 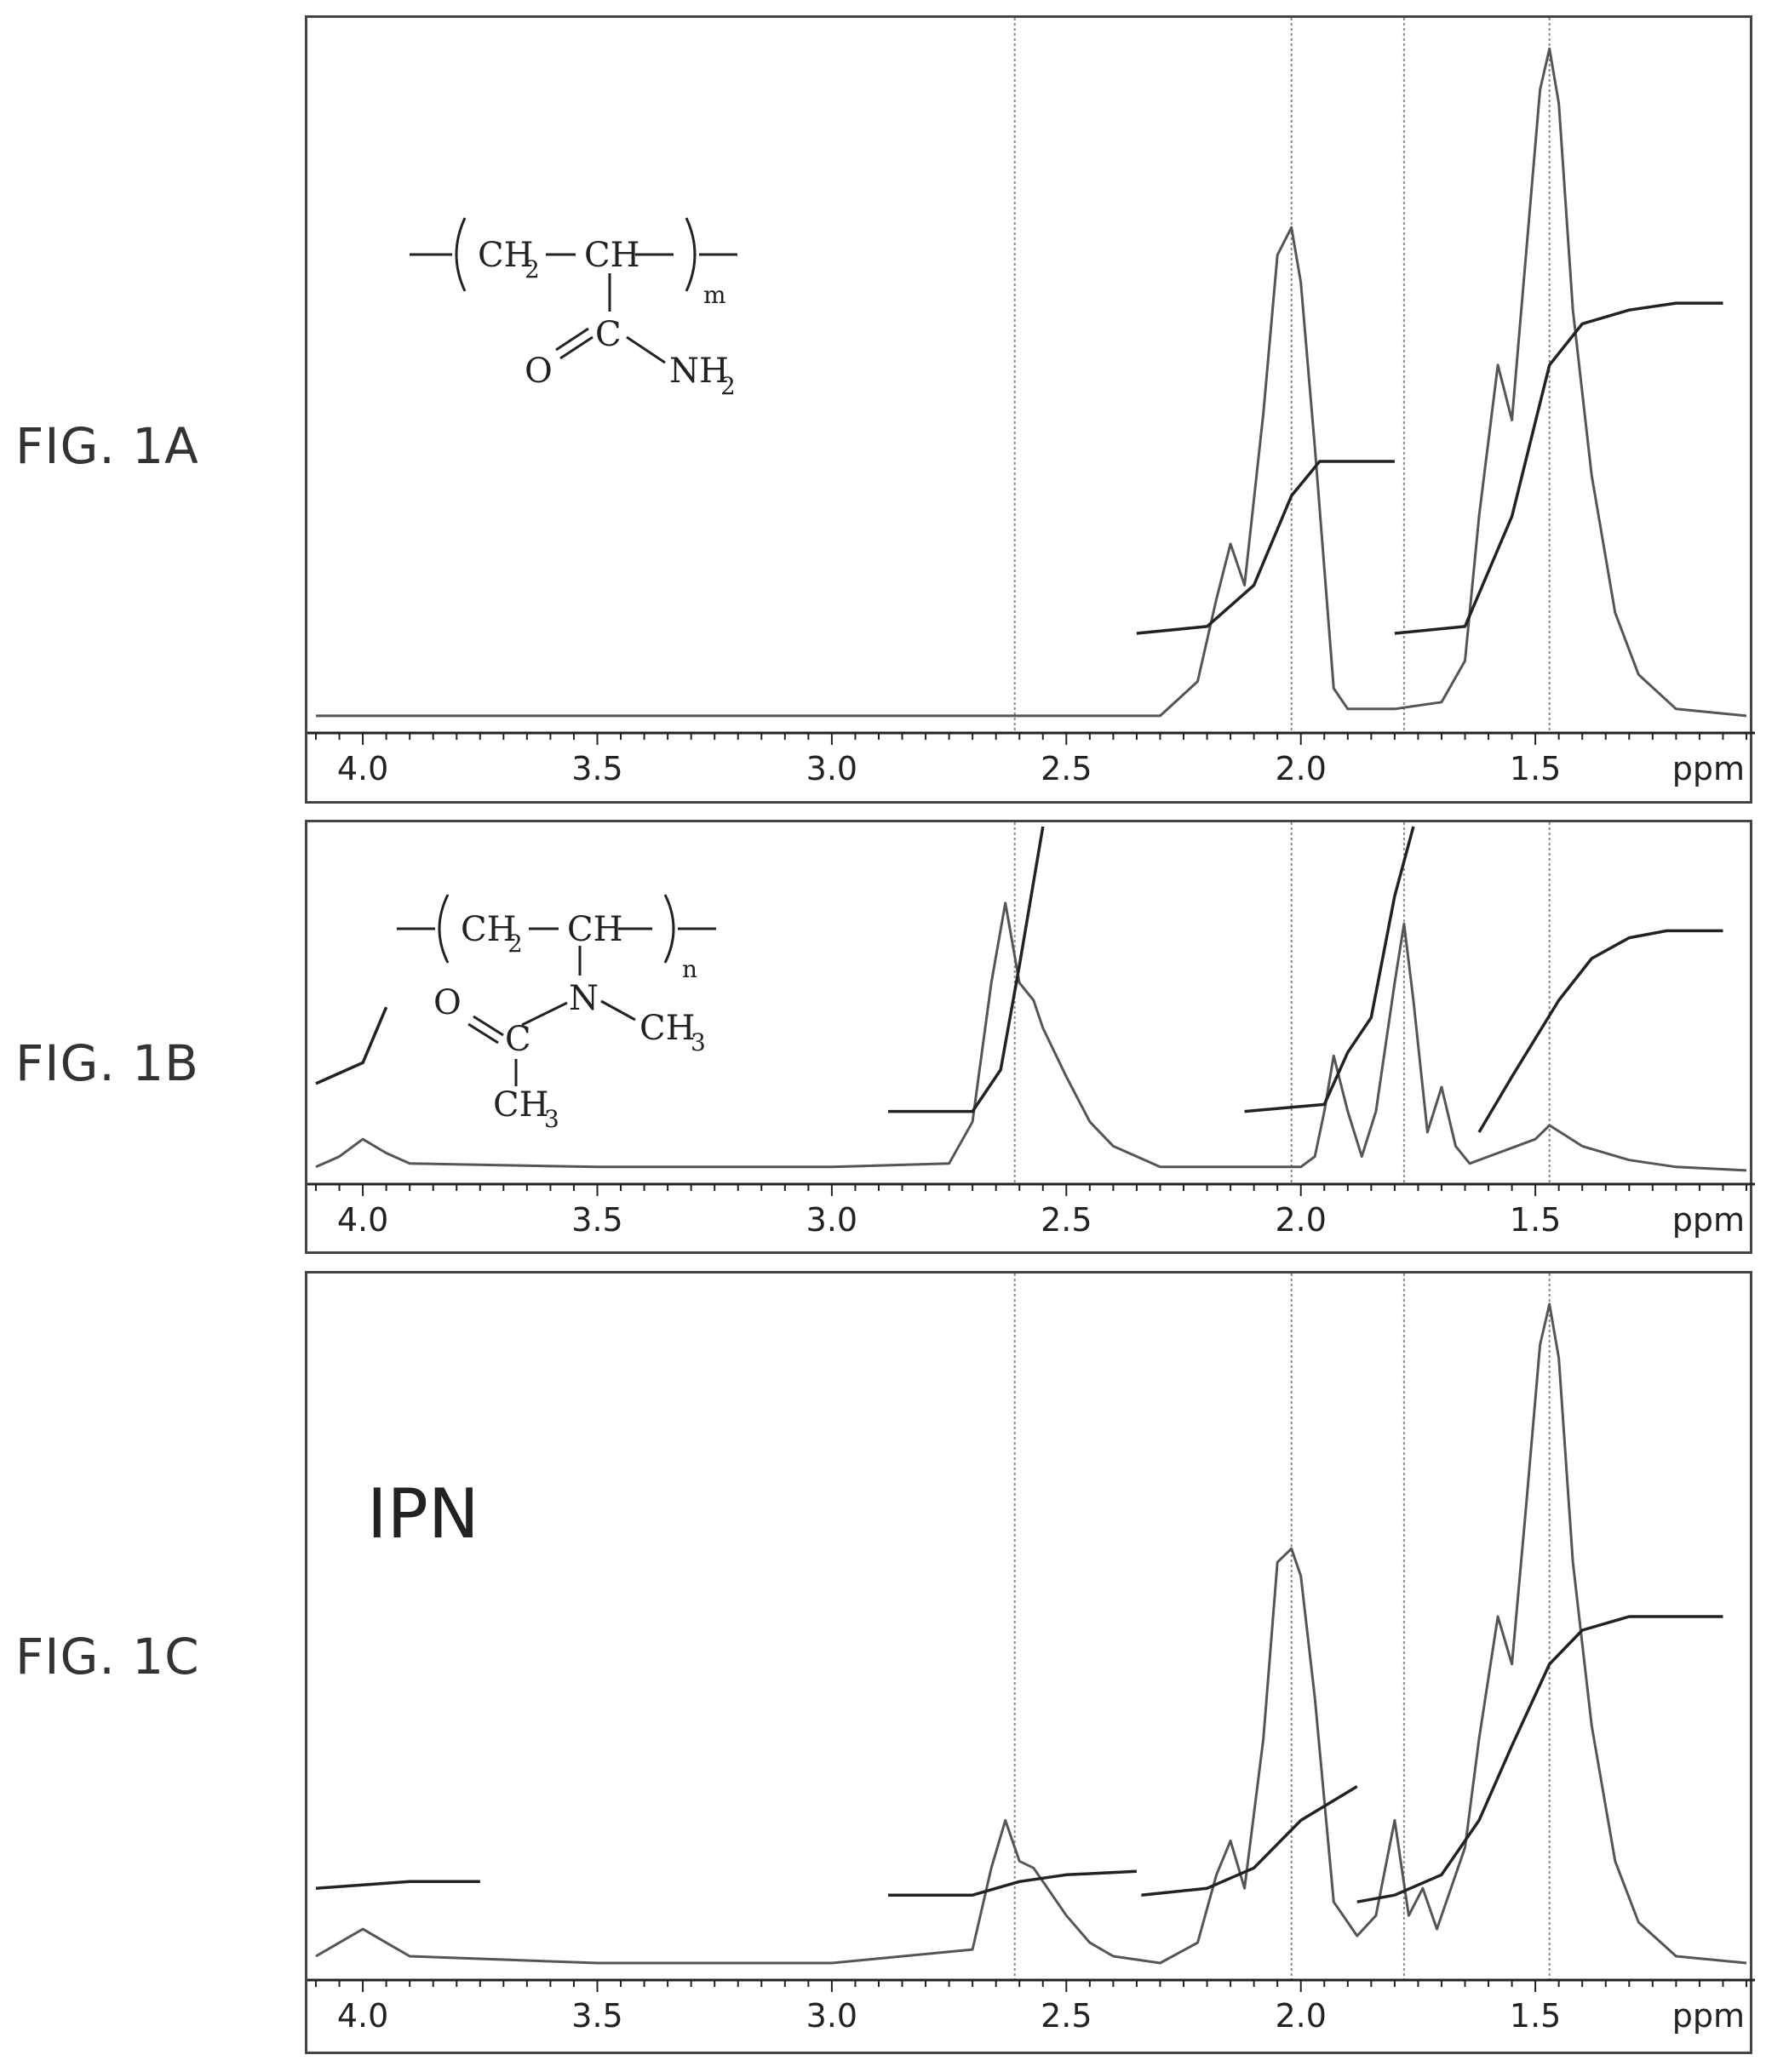 What do you see at coordinates (667, 1028) in the screenshot?
I see `structure-b-methyl1: CH` at bounding box center [667, 1028].